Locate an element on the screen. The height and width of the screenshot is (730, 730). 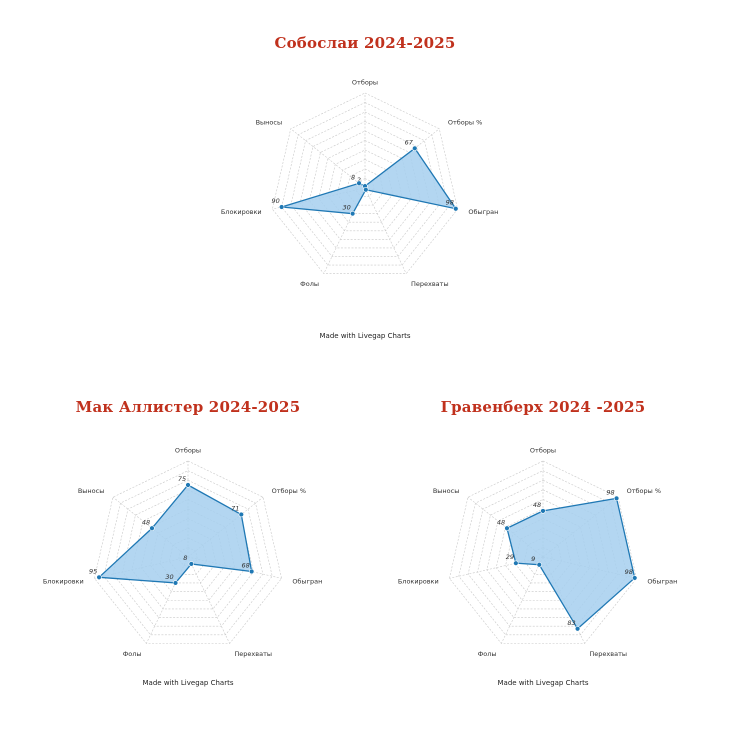
value-label: 67 is located at coordinates (409, 142).